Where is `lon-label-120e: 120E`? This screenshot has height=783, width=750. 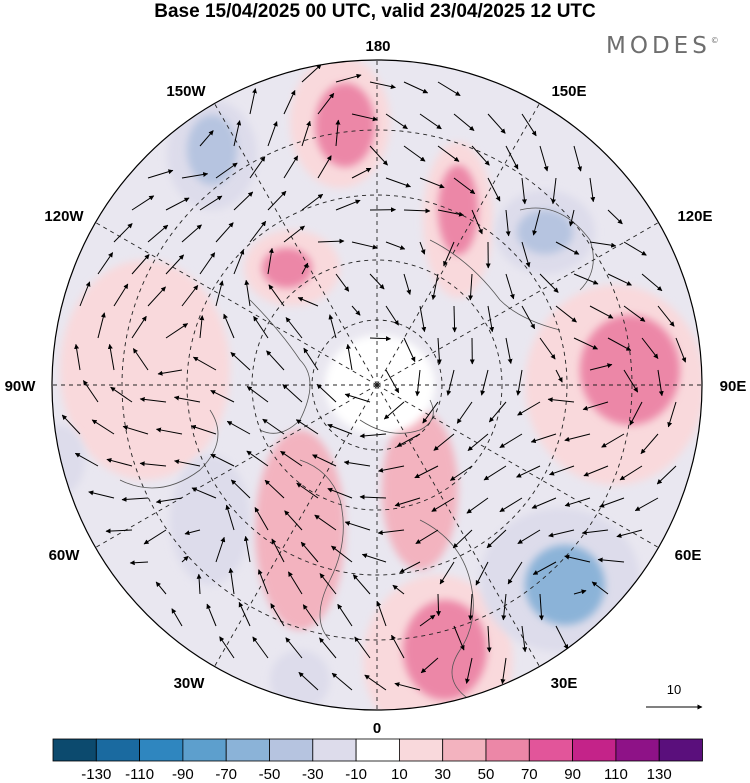
lon-label-120e: 120E is located at coordinates (694, 216).